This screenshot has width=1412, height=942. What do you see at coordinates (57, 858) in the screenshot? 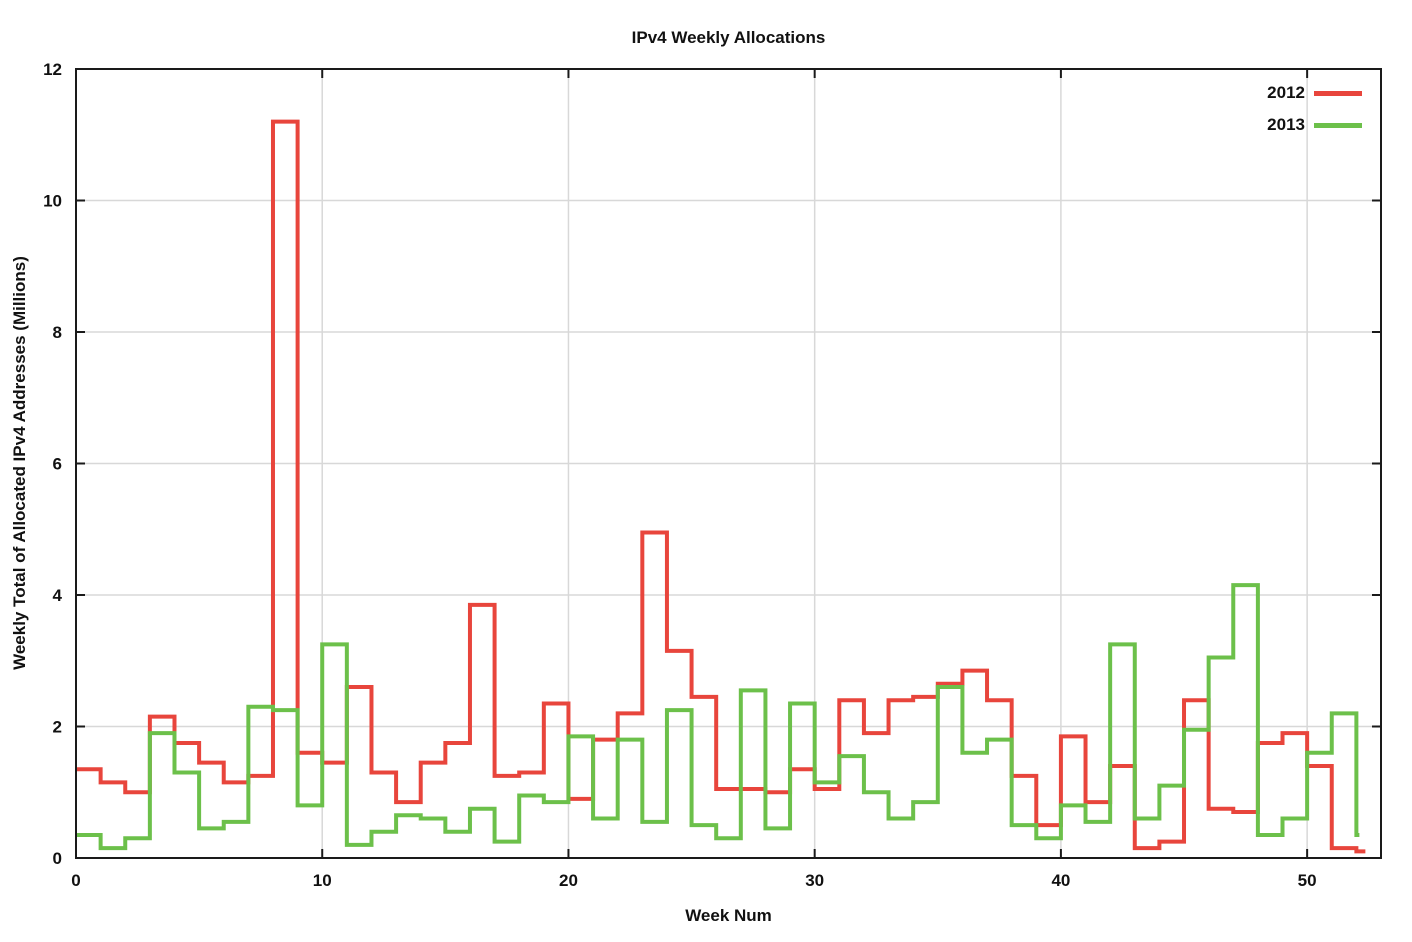
I see `y-tick-label: 0` at bounding box center [57, 858].